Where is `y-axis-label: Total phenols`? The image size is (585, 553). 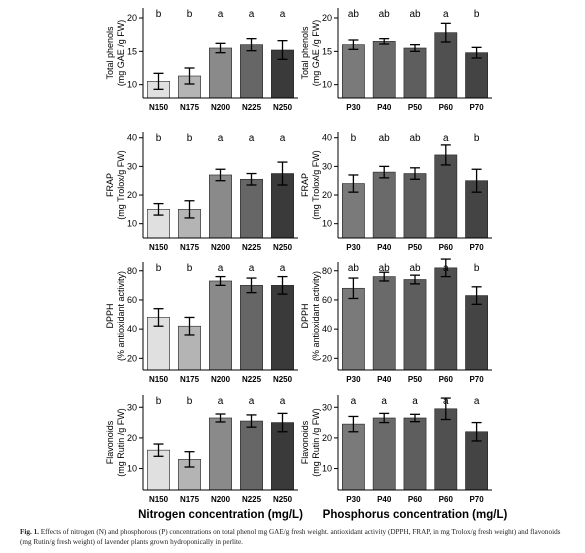 y-axis-label: Total phenols is located at coordinates (305, 53).